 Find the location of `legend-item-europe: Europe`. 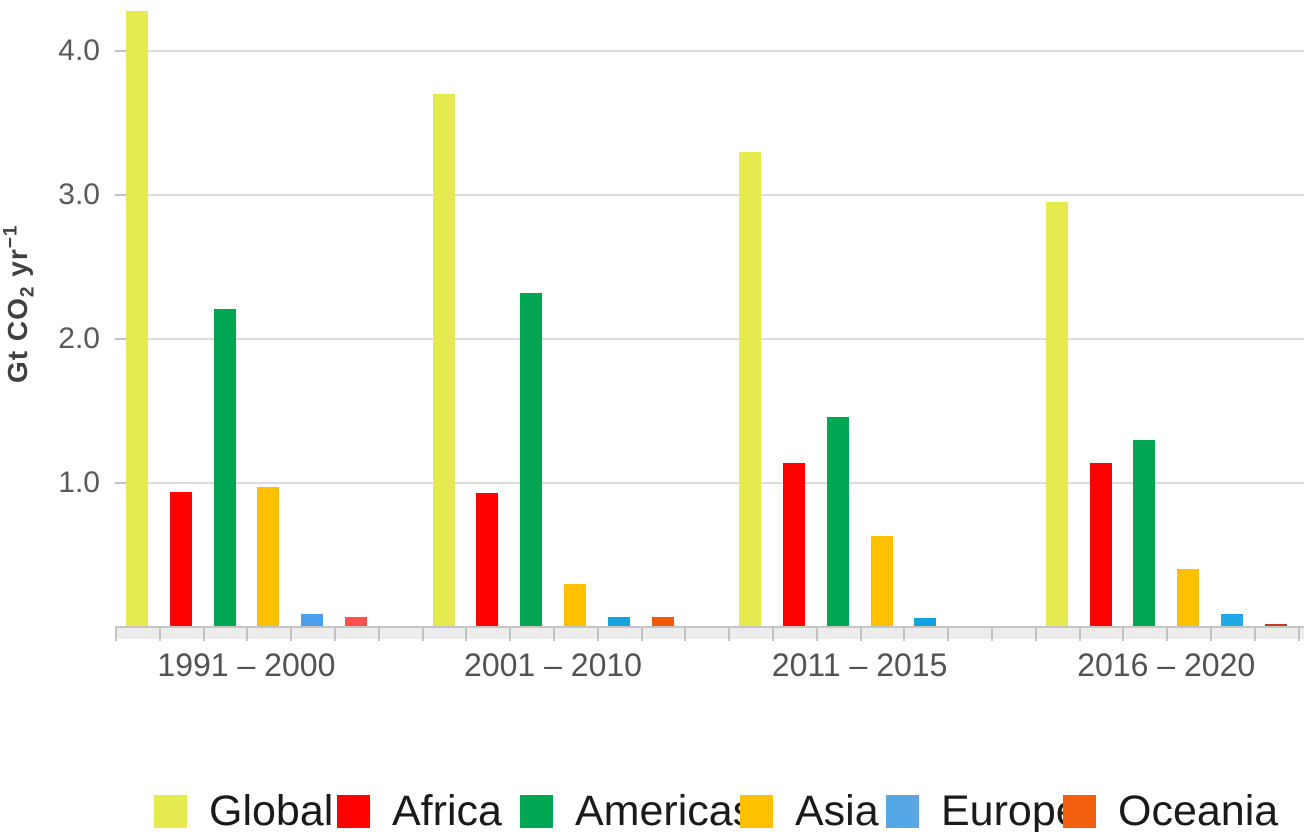

legend-item-europe: Europe is located at coordinates (983, 811).